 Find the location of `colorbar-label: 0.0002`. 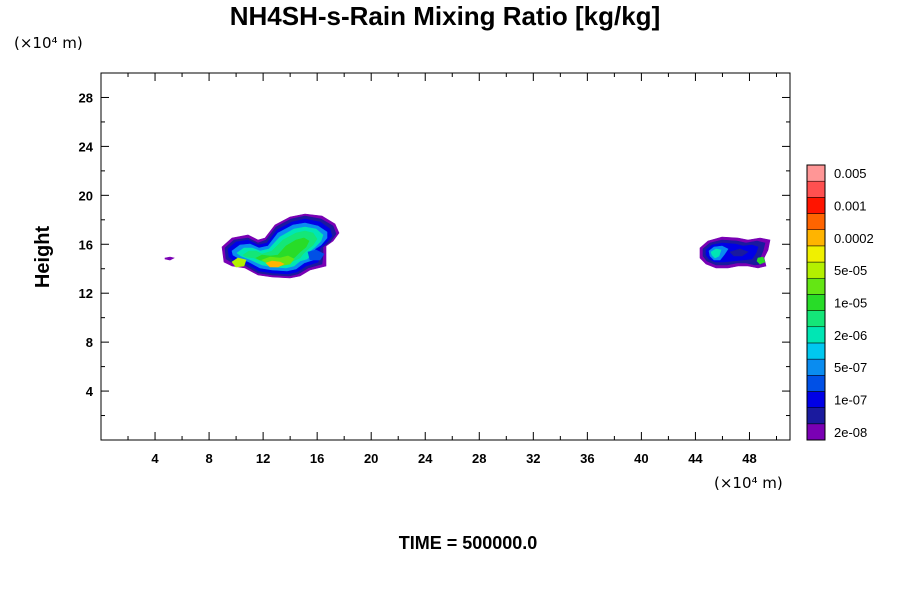

colorbar-label: 0.0002 is located at coordinates (854, 238).